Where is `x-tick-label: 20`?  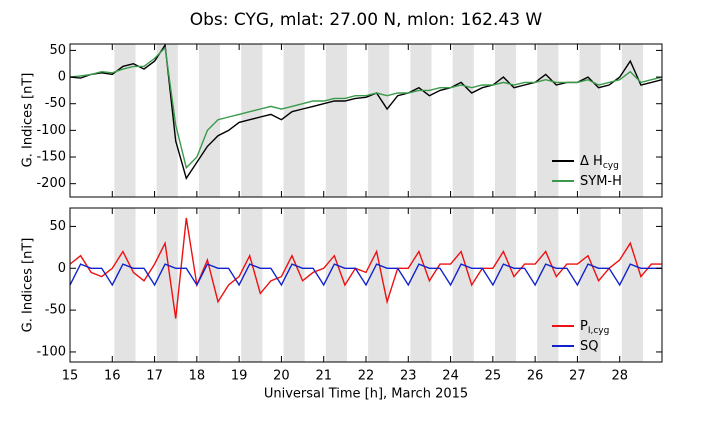
x-tick-label: 20 is located at coordinates (281, 376).